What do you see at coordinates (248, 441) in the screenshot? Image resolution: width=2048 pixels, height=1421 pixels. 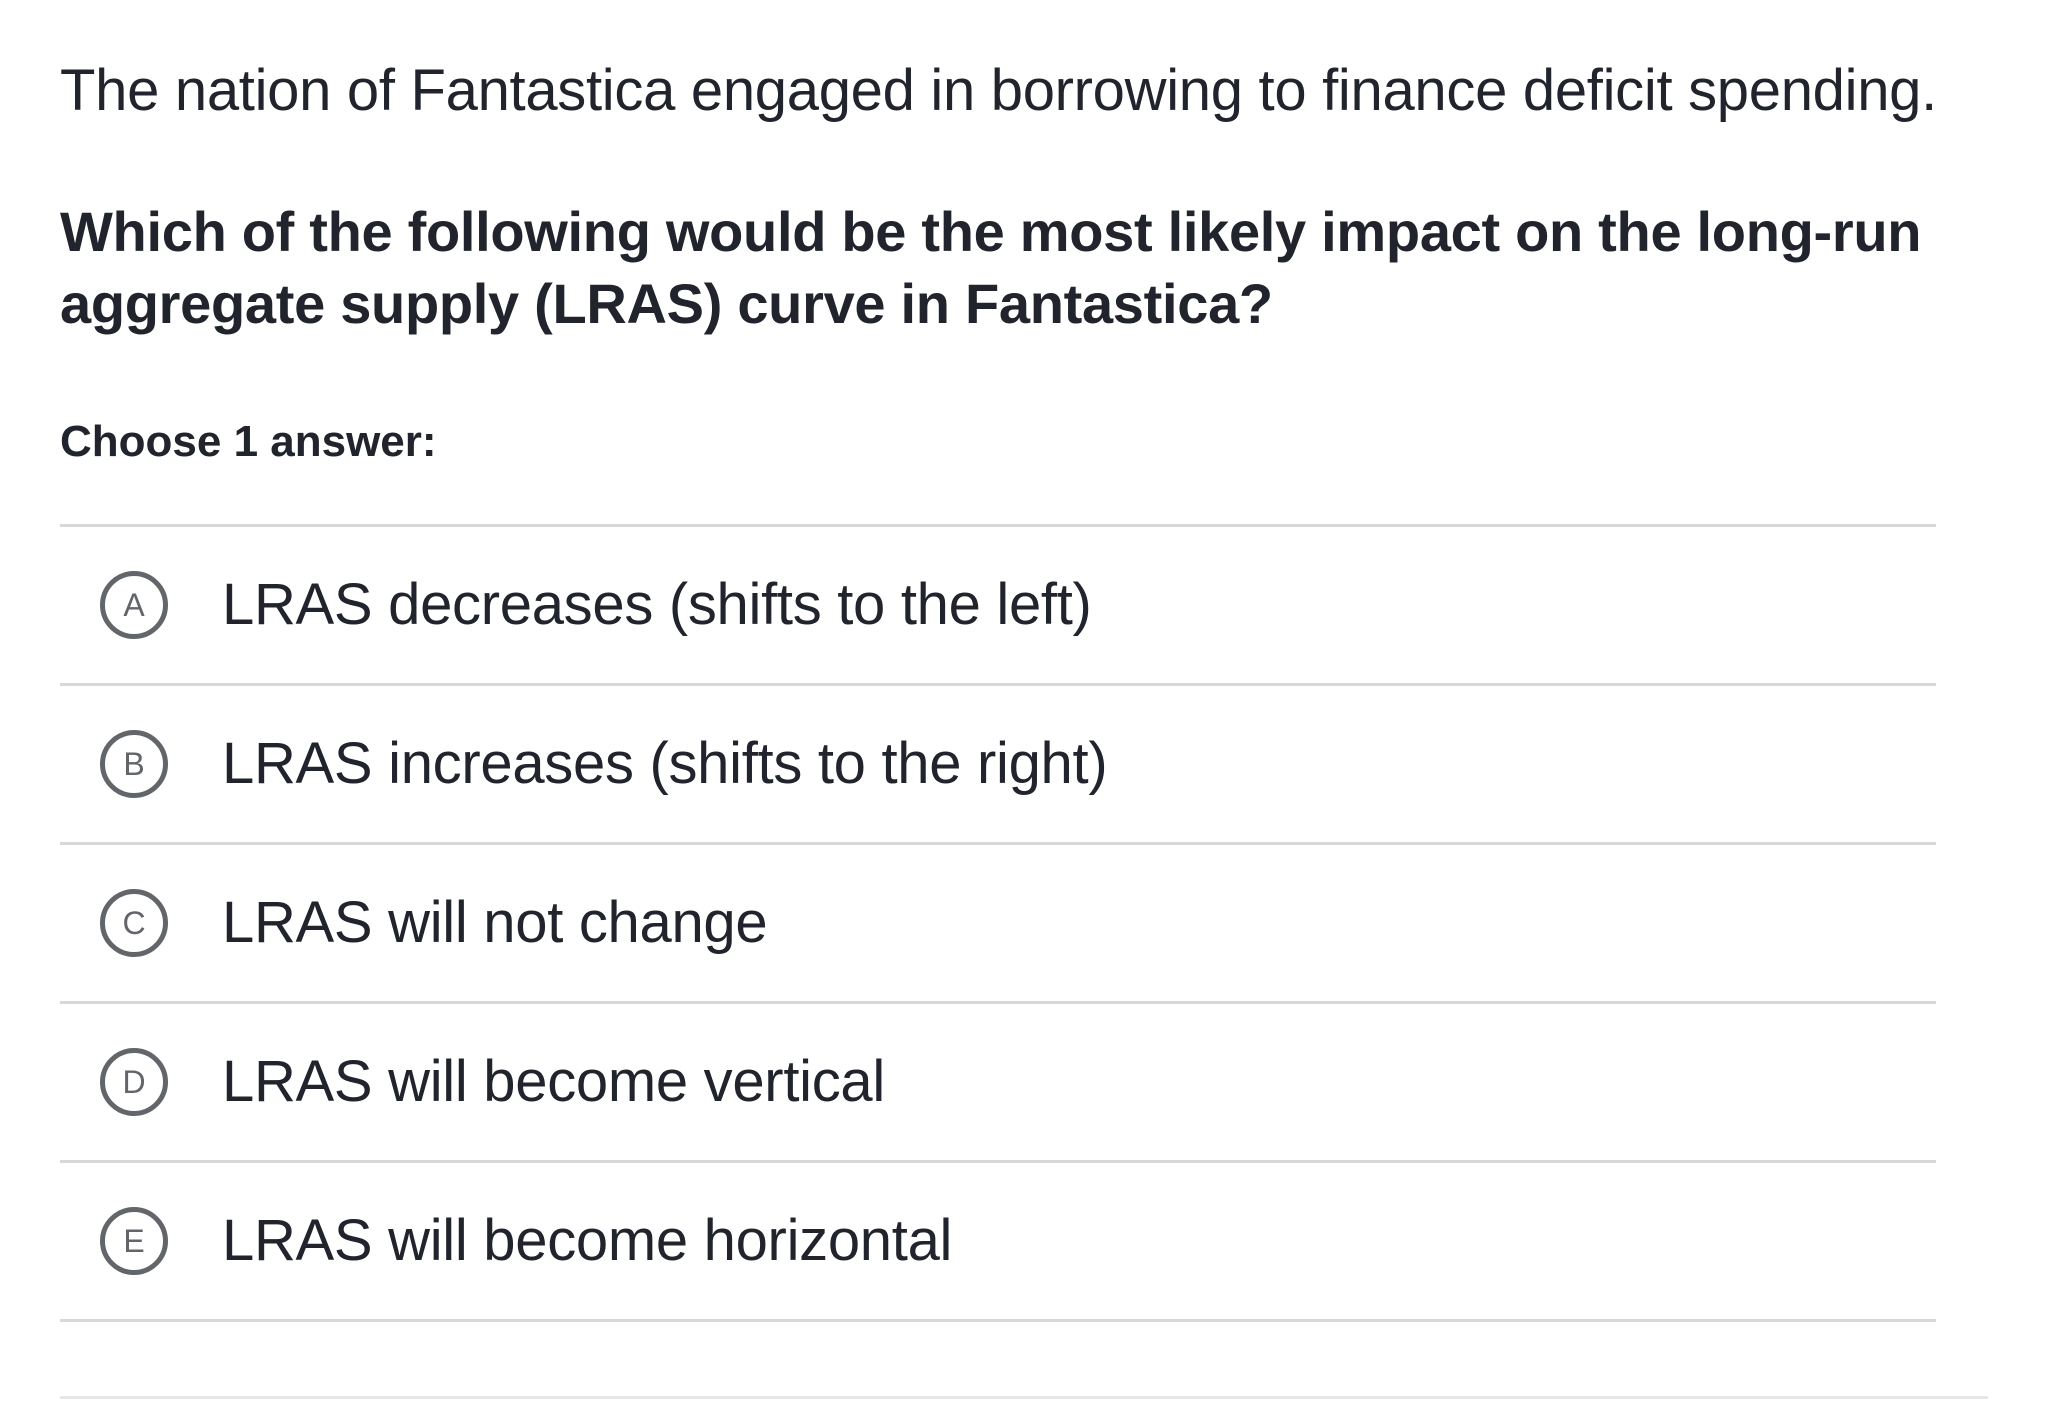 I see `choose-instruction: Choose 1 answer:` at bounding box center [248, 441].